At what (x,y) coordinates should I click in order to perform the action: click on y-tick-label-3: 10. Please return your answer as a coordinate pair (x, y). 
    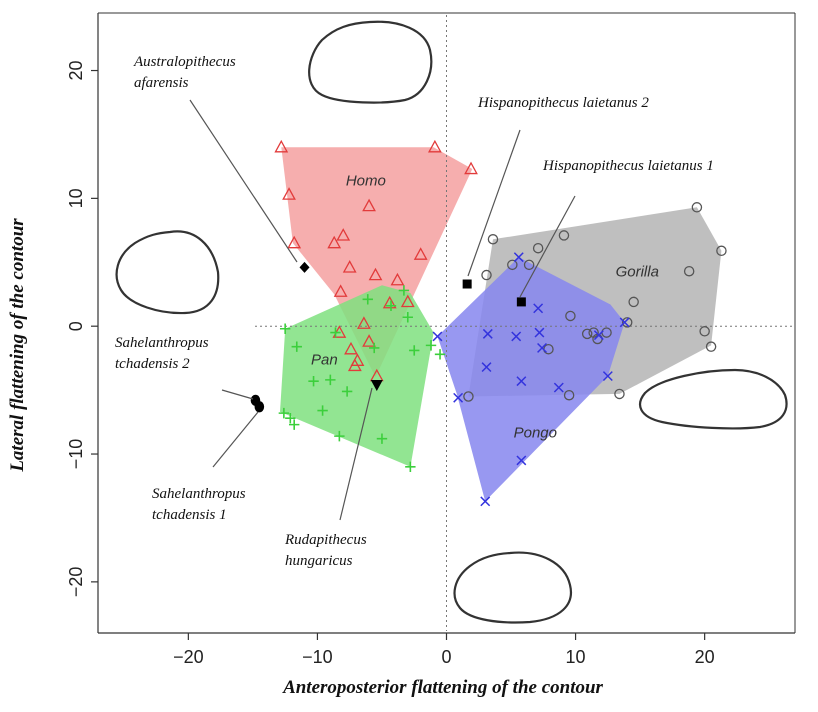
    Looking at the image, I should click on (76, 198).